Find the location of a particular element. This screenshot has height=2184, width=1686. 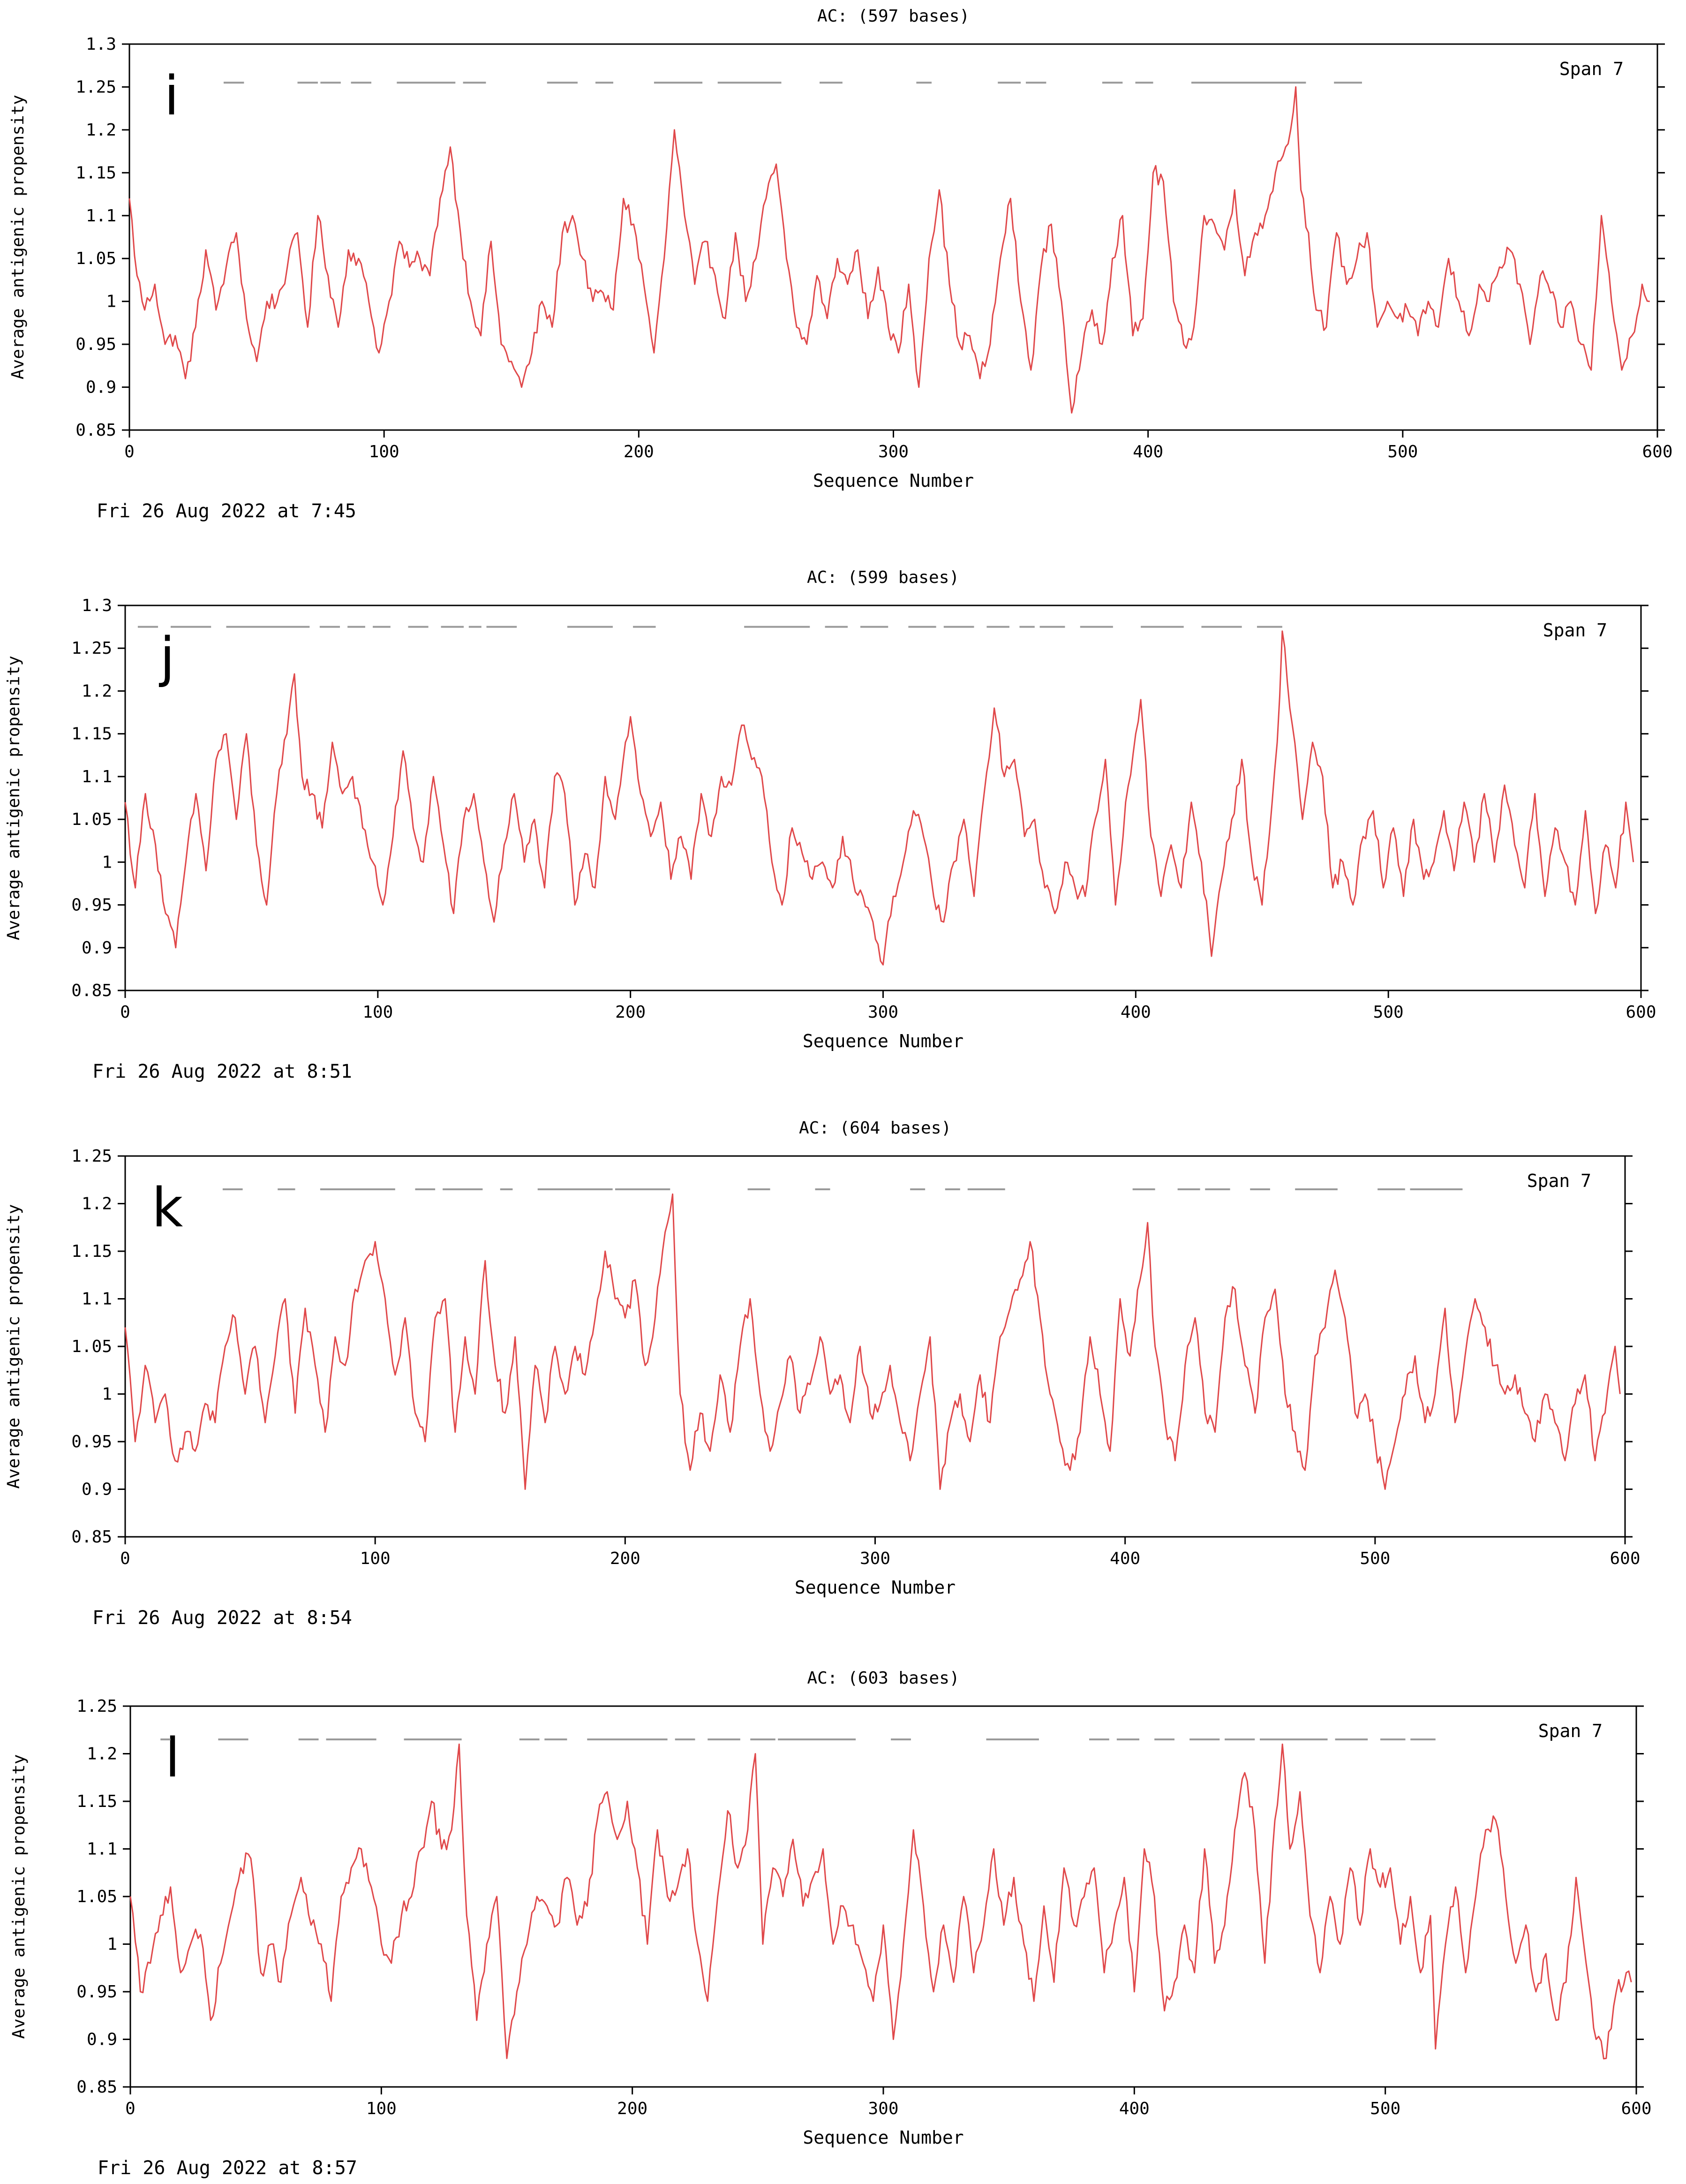

chart-title: AC: (604 bases) is located at coordinates (875, 1128).